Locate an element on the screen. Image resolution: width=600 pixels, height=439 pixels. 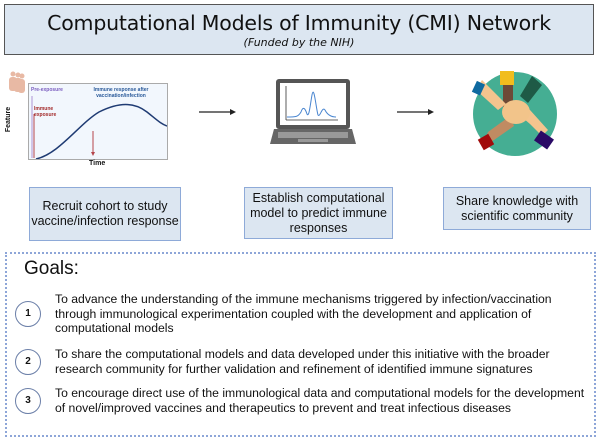
goal-number: 1 is located at coordinates (28, 313).